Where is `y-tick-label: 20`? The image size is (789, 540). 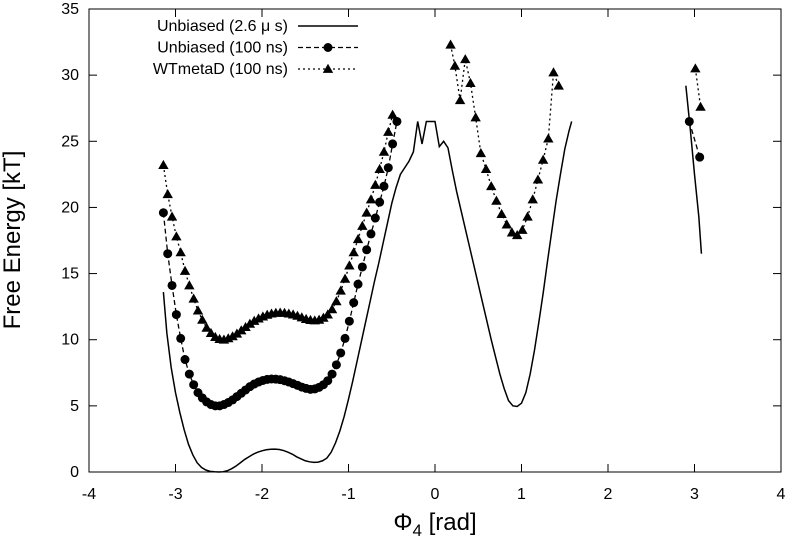 y-tick-label: 20 is located at coordinates (70, 207).